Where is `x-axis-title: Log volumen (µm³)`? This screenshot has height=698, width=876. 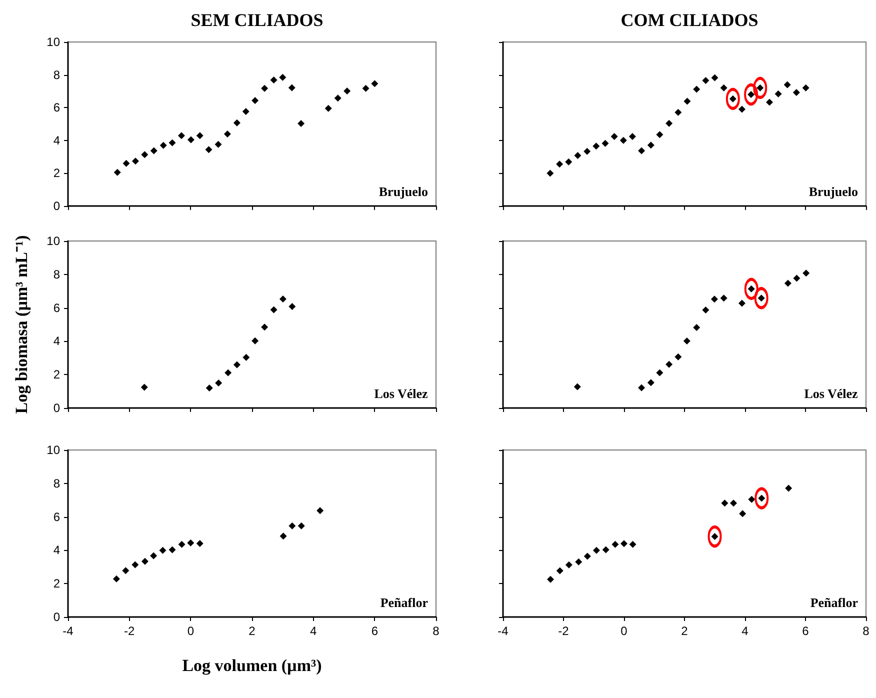 x-axis-title: Log volumen (µm³) is located at coordinates (252, 665).